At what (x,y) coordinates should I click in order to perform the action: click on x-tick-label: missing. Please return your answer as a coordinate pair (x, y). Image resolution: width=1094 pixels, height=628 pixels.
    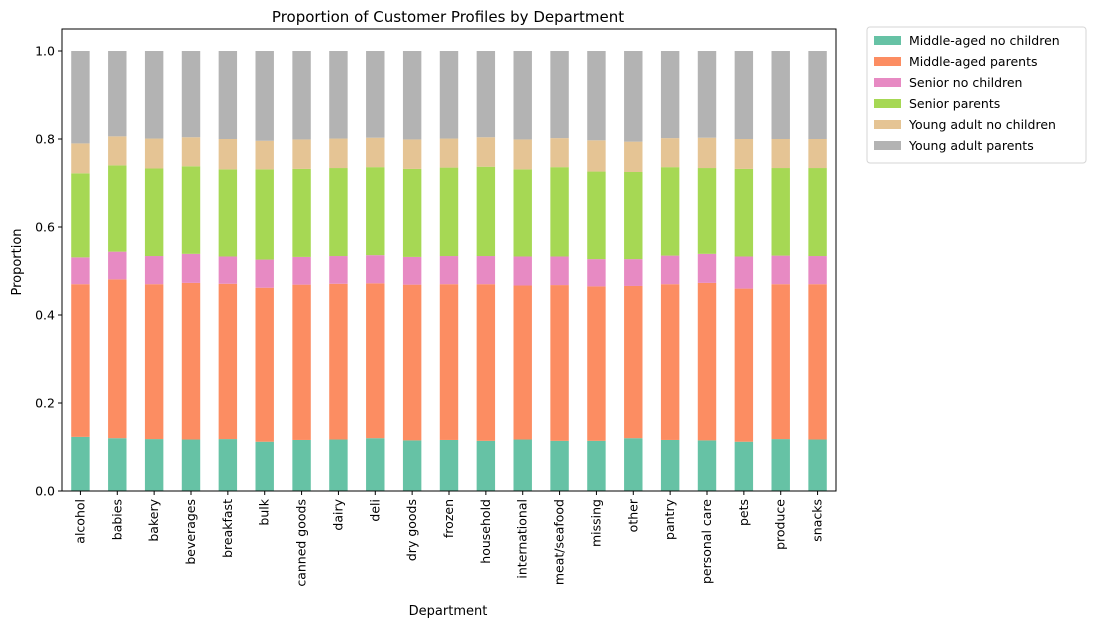
    Looking at the image, I should click on (595, 523).